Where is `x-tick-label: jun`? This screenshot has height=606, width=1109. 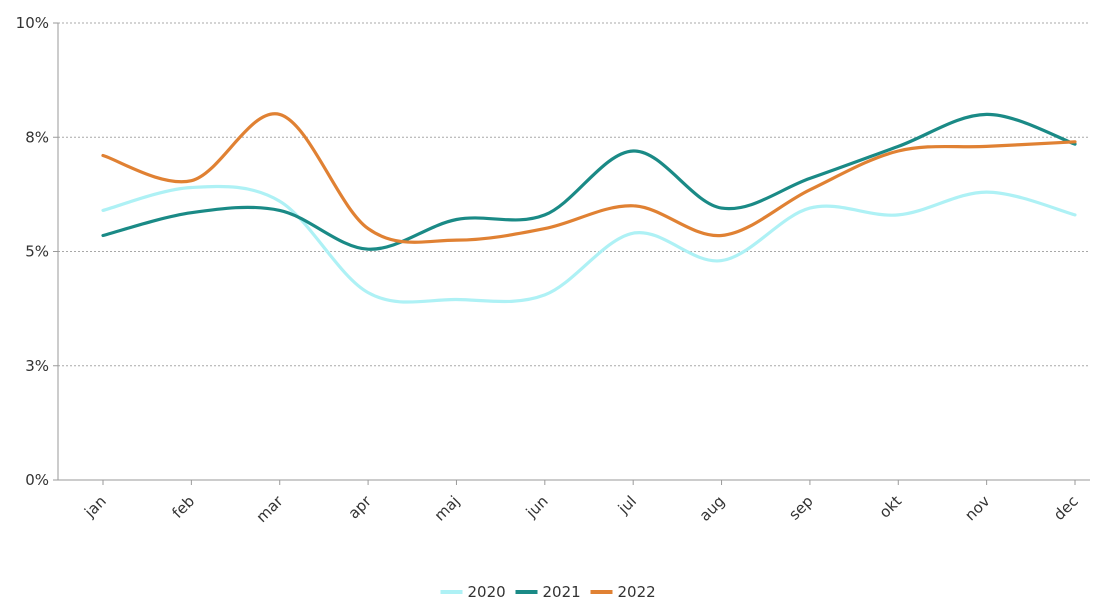
x-tick-label: jun is located at coordinates (537, 507).